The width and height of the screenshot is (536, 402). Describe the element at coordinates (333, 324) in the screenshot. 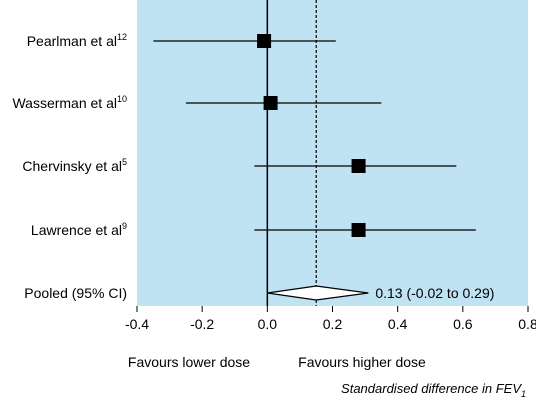

I see `x-tick-label: 0.2` at that location.